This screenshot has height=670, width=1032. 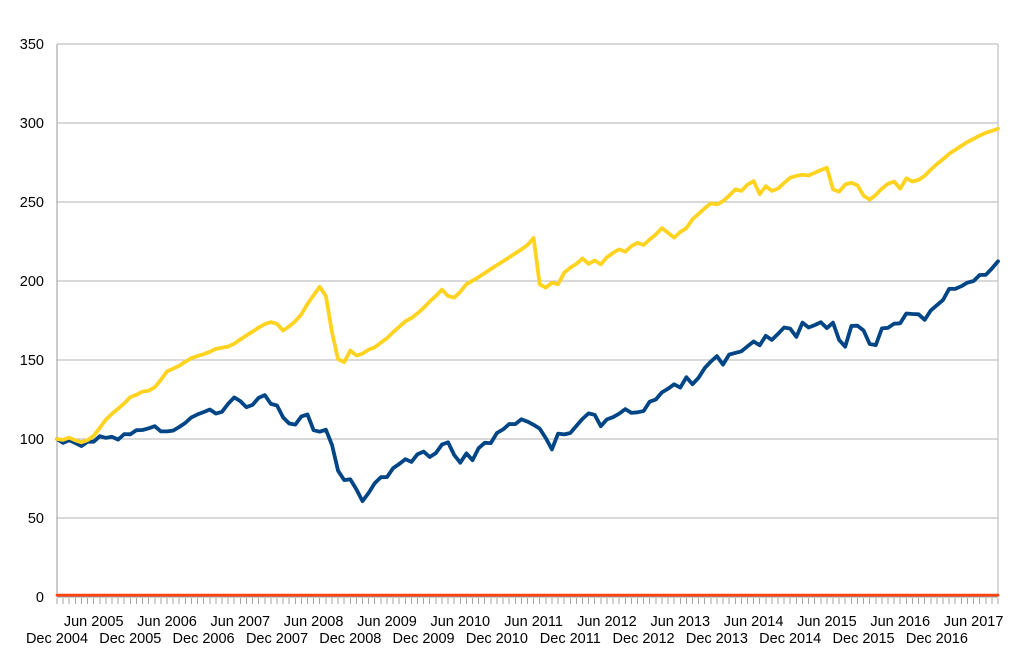 What do you see at coordinates (32, 361) in the screenshot?
I see `y-axis-tick-label: 150` at bounding box center [32, 361].